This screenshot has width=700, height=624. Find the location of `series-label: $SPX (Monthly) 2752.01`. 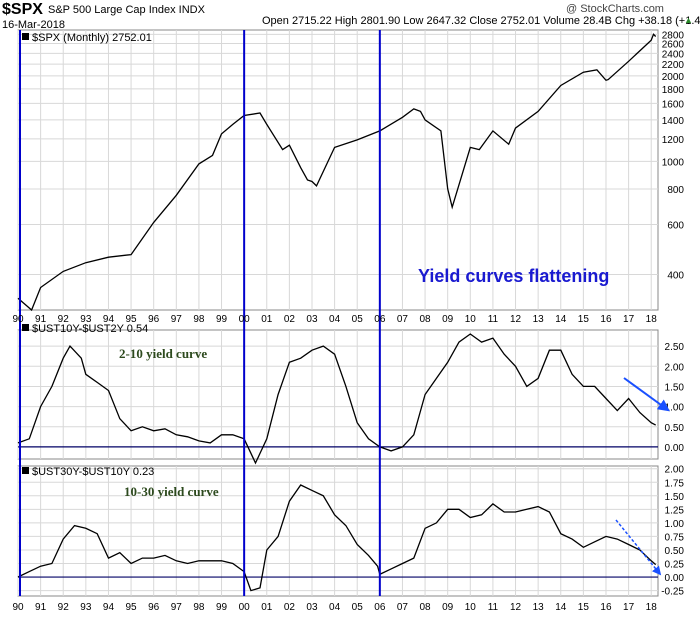

series-label: $SPX (Monthly) 2752.01 is located at coordinates (87, 38).